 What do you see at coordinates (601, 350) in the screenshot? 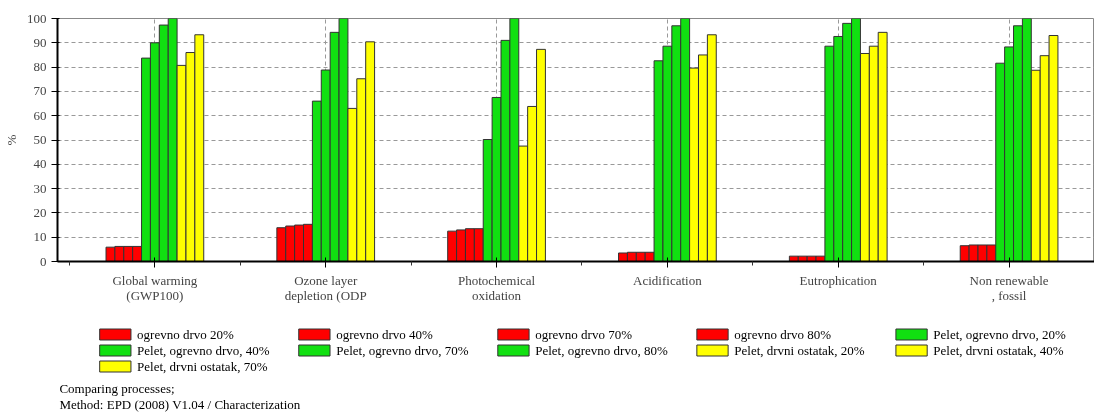
I see `legend-label: Pelet, ogrevno drvo, 80%` at bounding box center [601, 350].